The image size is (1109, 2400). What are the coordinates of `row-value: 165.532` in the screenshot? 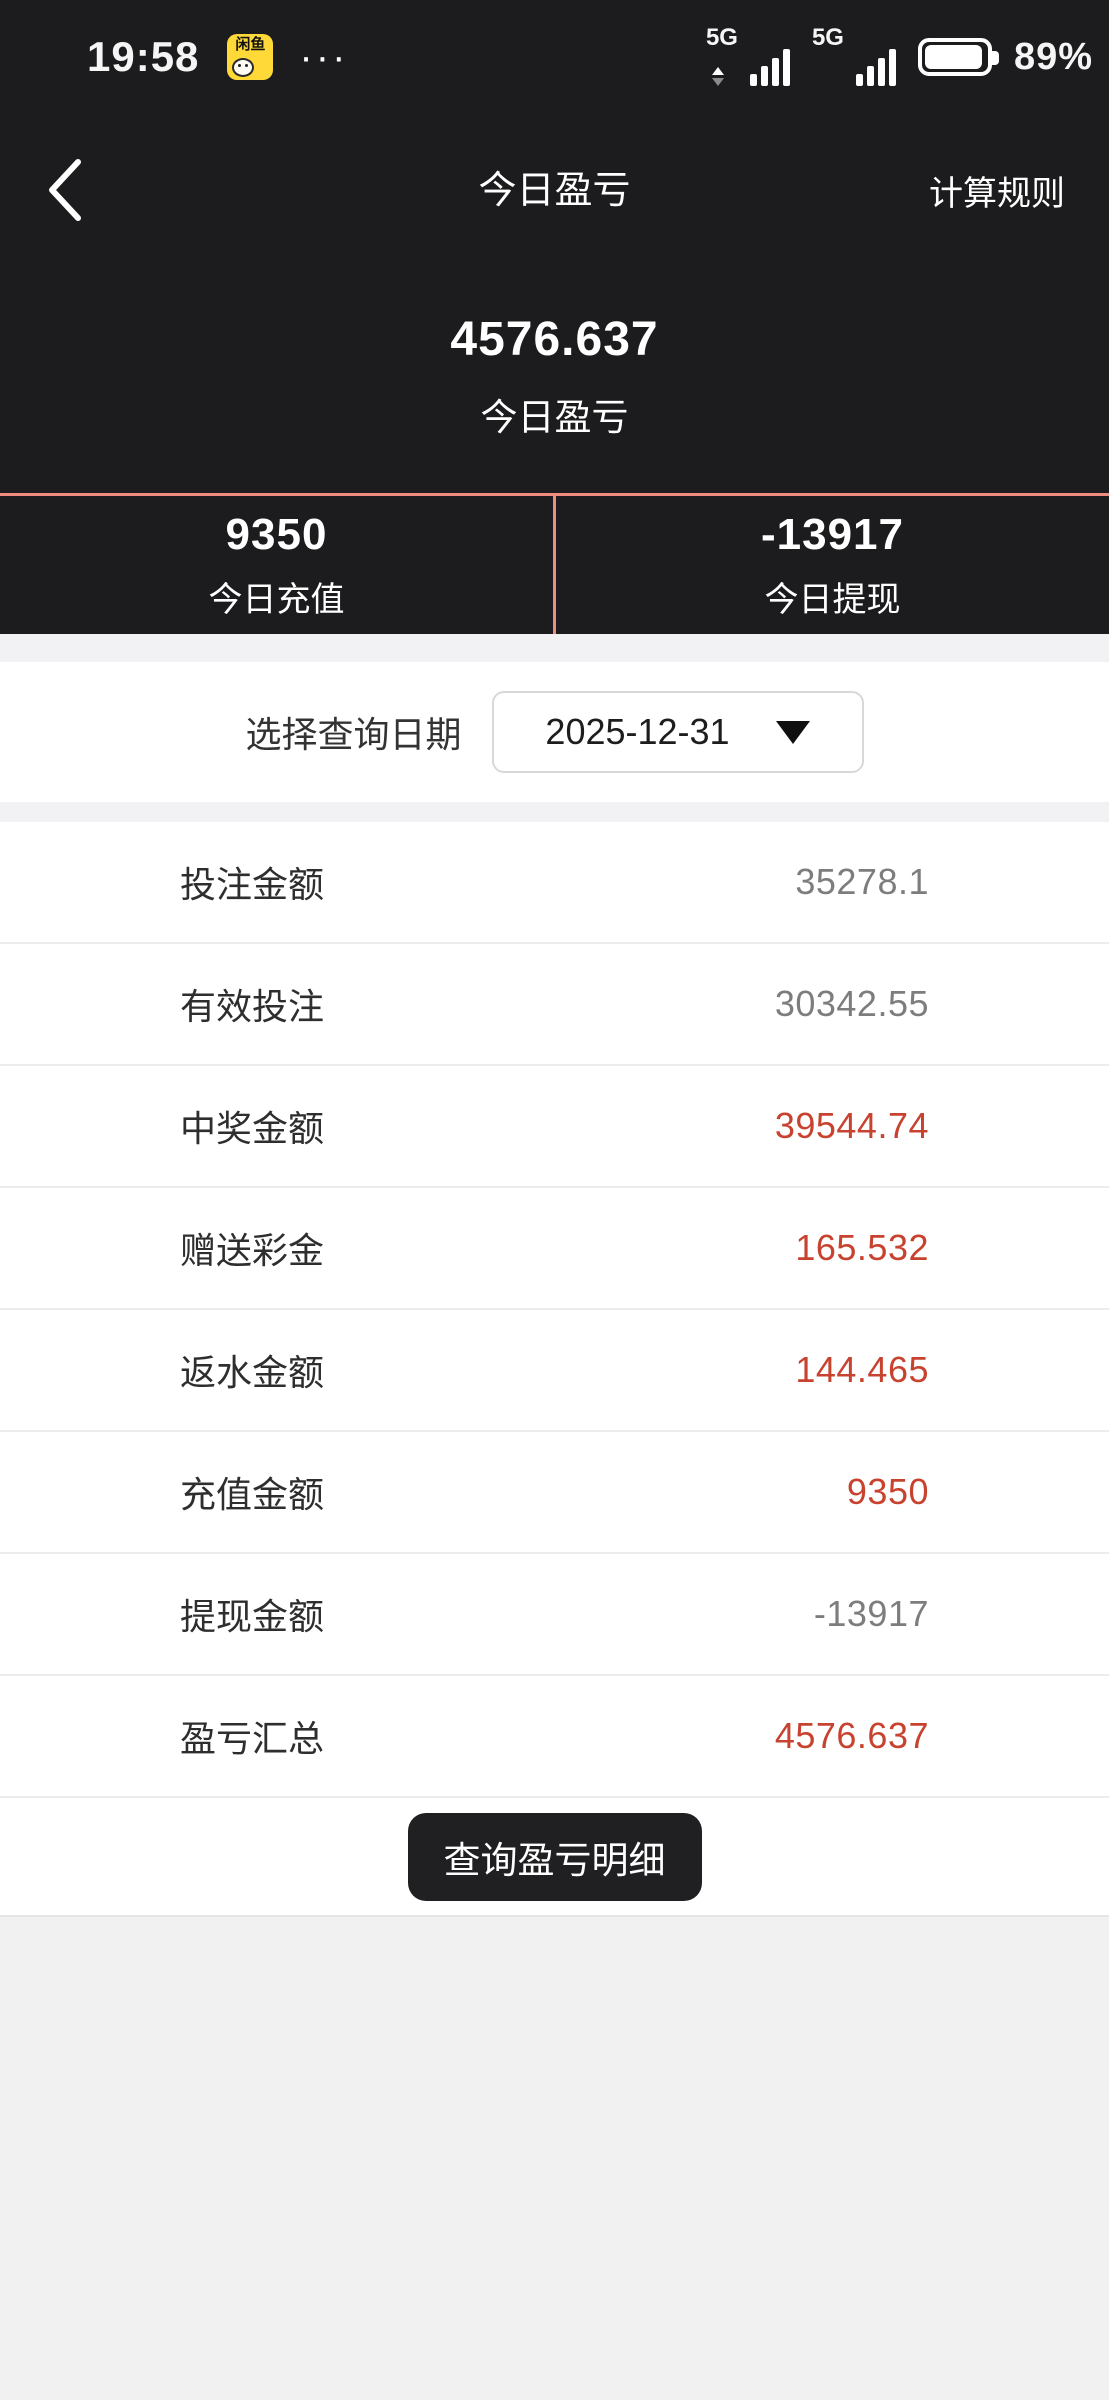 It's located at (862, 1247).